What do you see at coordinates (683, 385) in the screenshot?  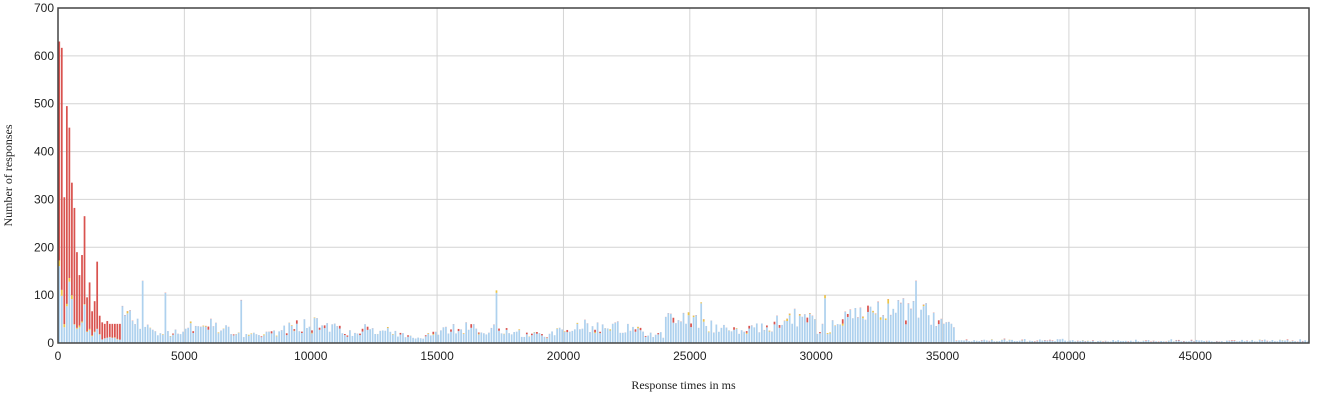 I see `x-axis-title: Response times in ms` at bounding box center [683, 385].